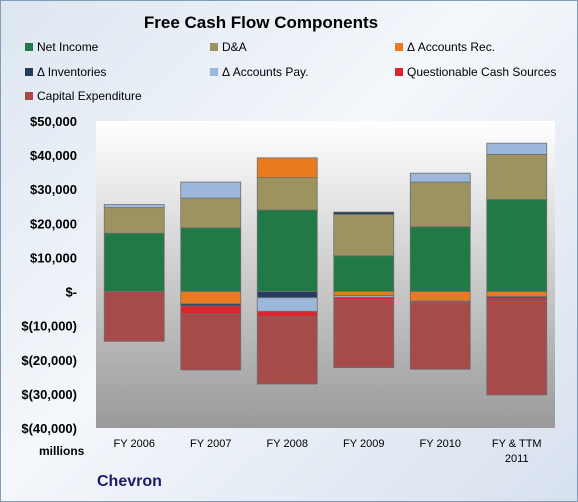  Describe the element at coordinates (445, 47) in the screenshot. I see `legend-item-accounts-rec: Δ Accounts Rec.` at that location.